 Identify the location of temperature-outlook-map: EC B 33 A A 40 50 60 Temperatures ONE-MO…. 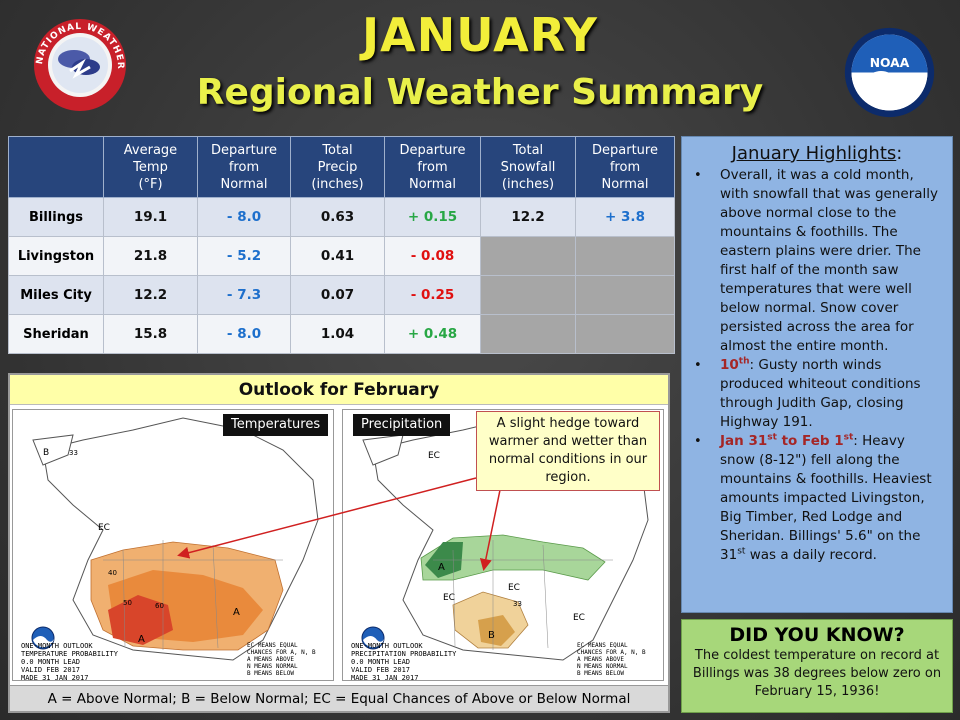
(173, 545).